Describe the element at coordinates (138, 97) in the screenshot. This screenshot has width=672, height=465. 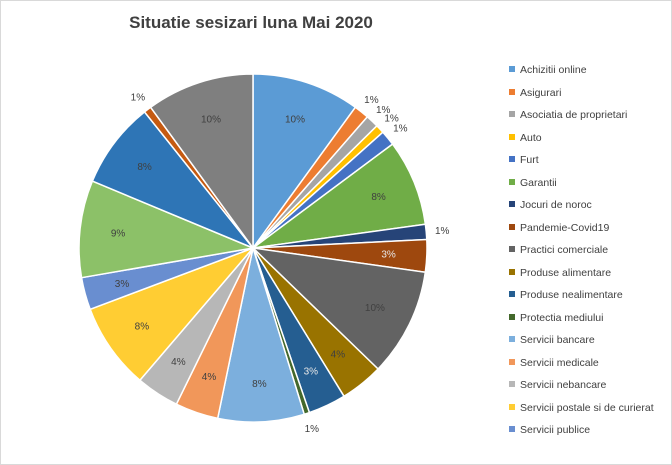
I see `data-label-alte-domenii: 1%` at that location.